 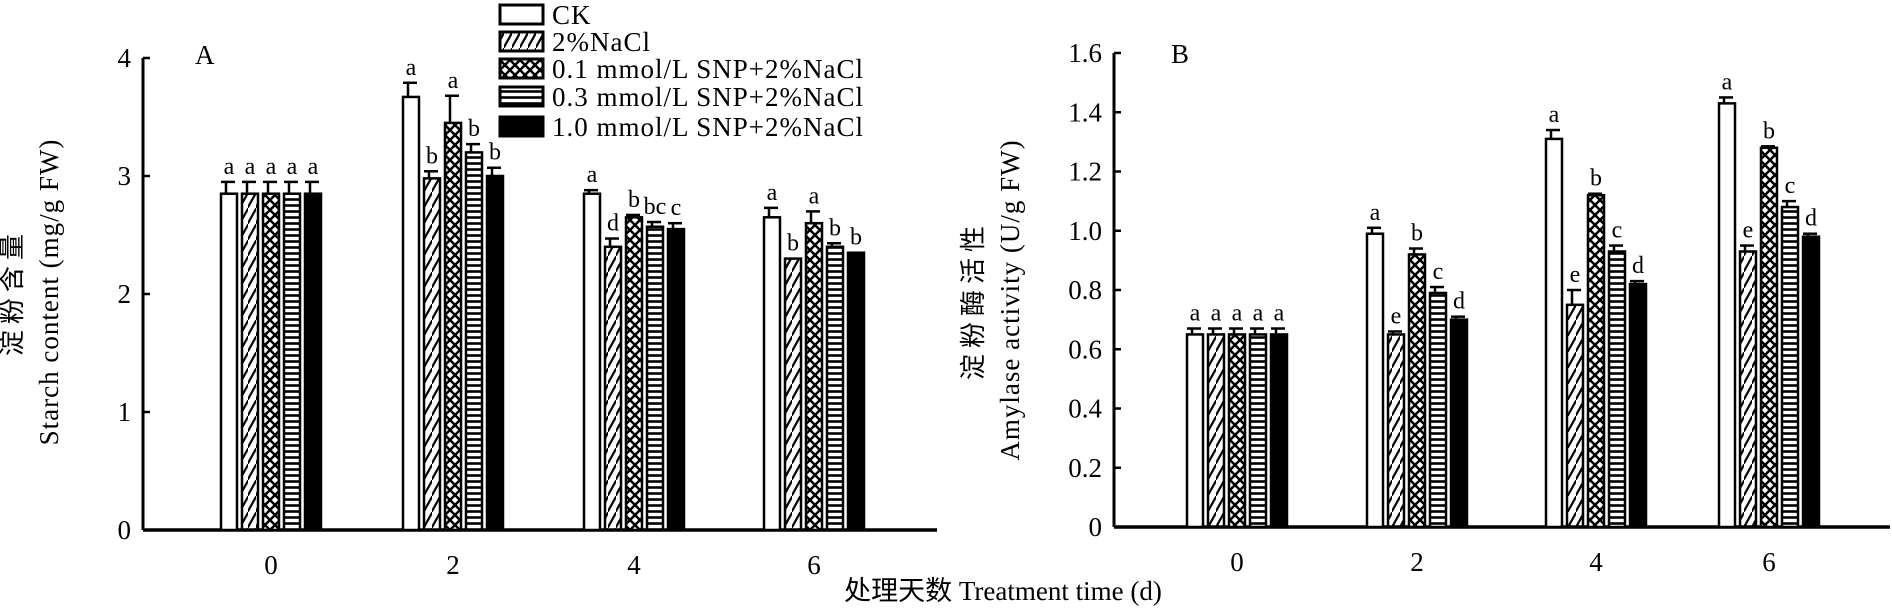 I want to click on y-tick-label: 0.6, so click(x=1085, y=349).